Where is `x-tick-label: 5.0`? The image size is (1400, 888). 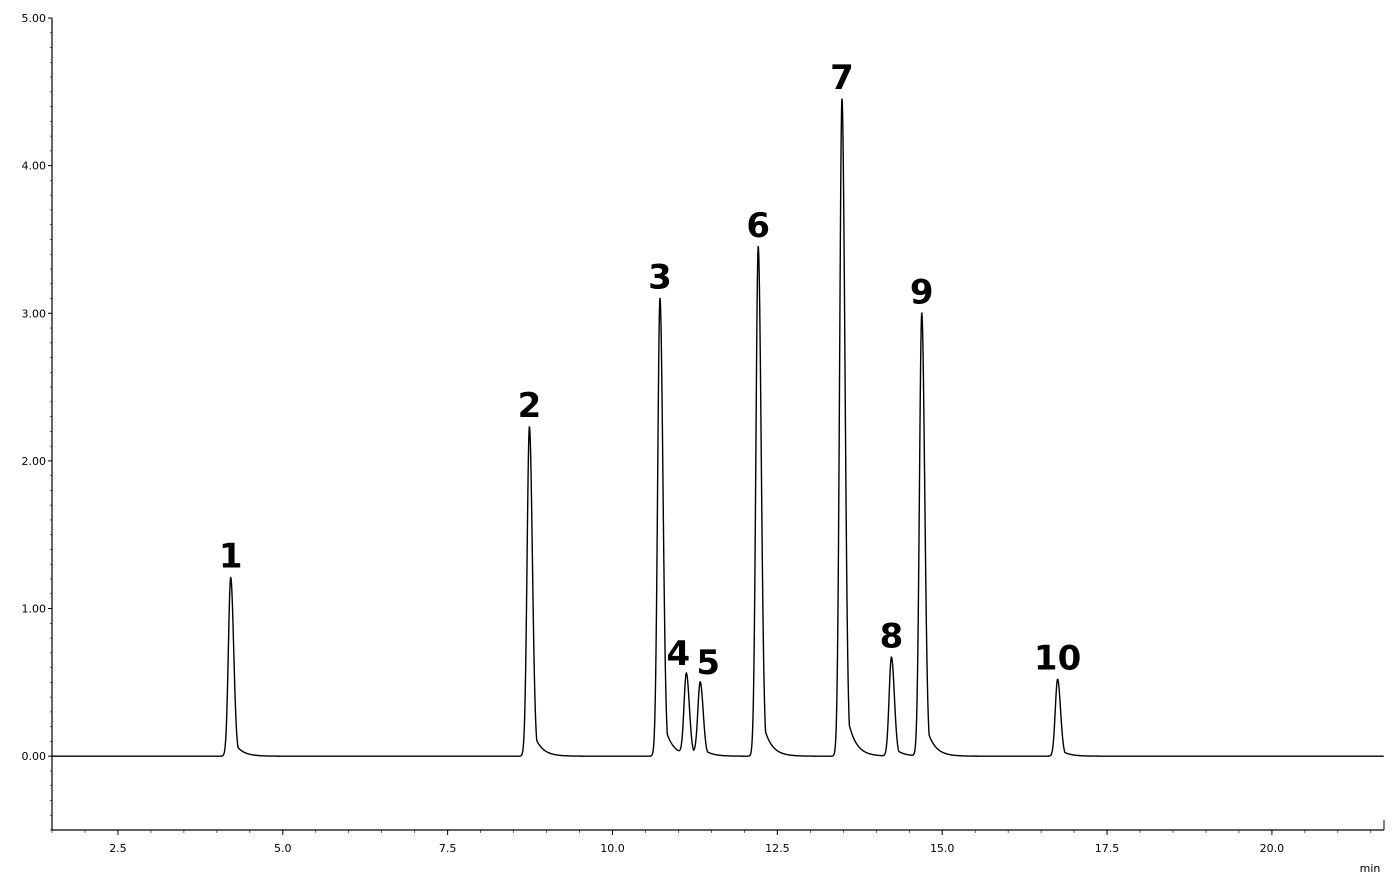 x-tick-label: 5.0 is located at coordinates (283, 848).